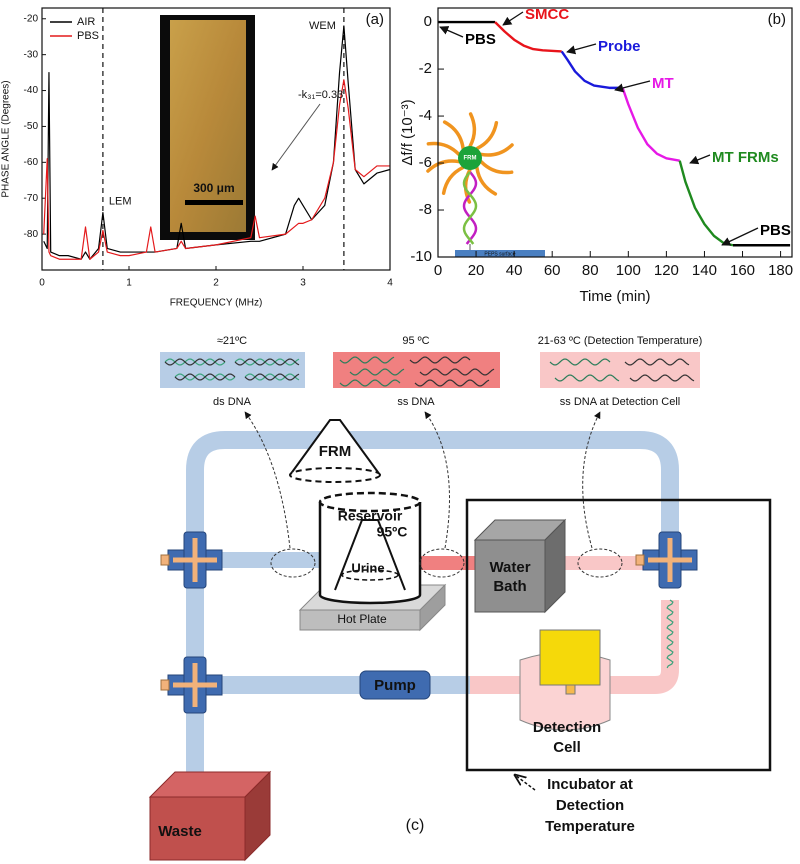 The height and width of the screenshot is (864, 800). I want to click on incubator-box, so click(618, 635).